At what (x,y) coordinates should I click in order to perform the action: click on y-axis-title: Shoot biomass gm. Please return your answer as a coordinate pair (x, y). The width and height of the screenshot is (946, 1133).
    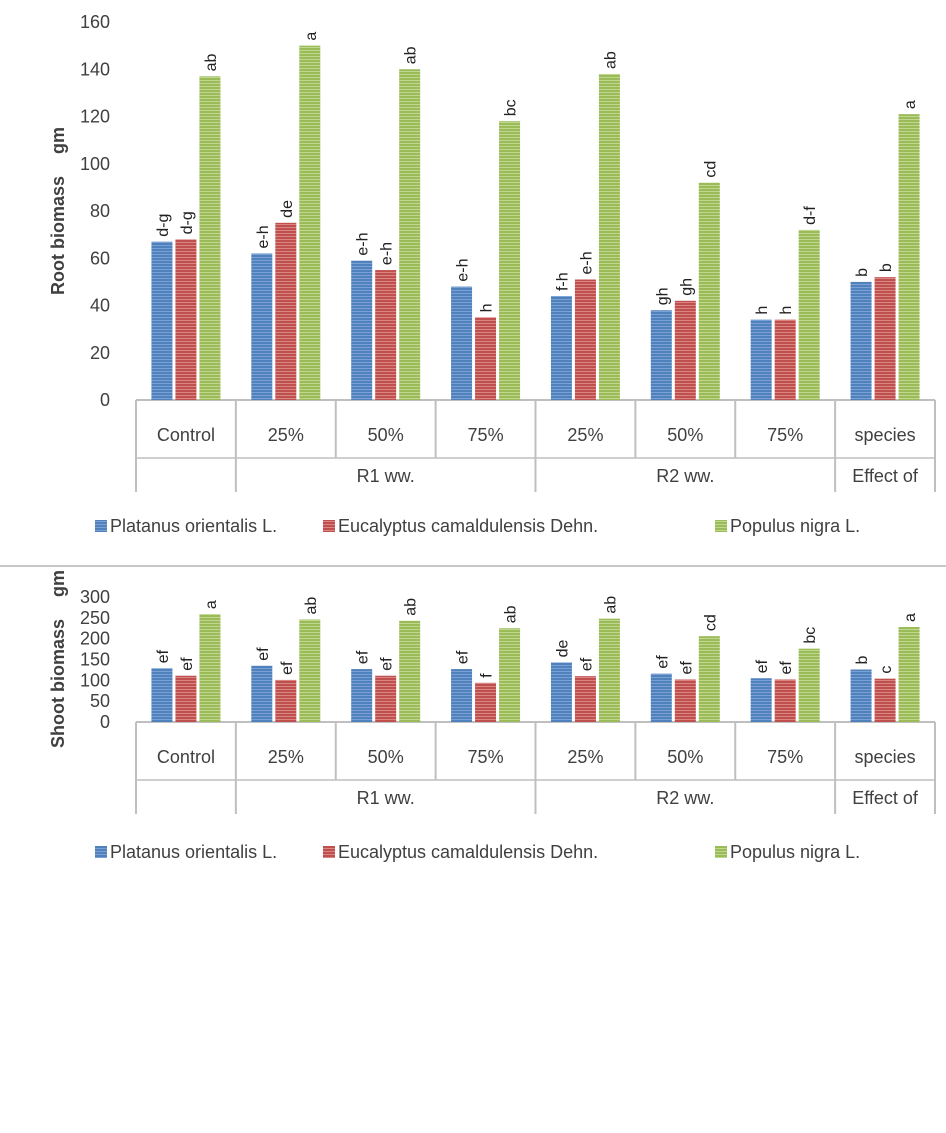
    Looking at the image, I should click on (58, 659).